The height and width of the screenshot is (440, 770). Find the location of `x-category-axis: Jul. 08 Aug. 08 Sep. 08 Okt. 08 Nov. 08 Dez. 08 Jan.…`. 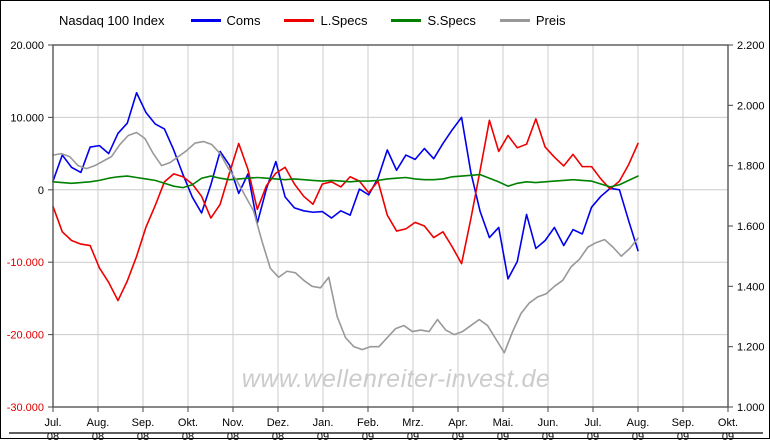

x-category-axis: Jul. 08 Aug. 08 Sep. 08 Okt. 08 Nov. 08 Dez. 08 Jan.… is located at coordinates (391, 423).